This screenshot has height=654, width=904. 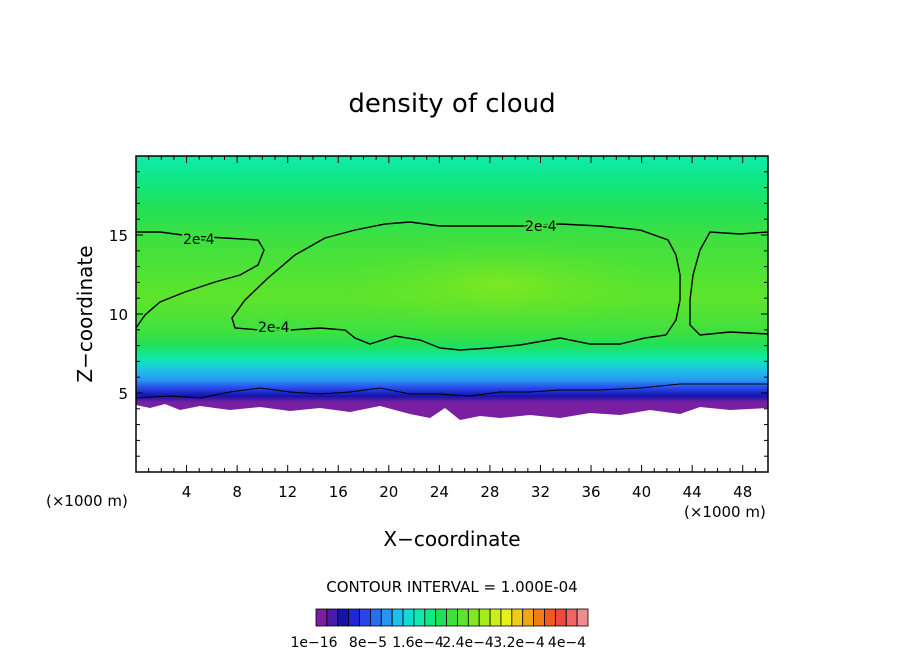 I want to click on contour-main-cell, so click(x=456, y=286).